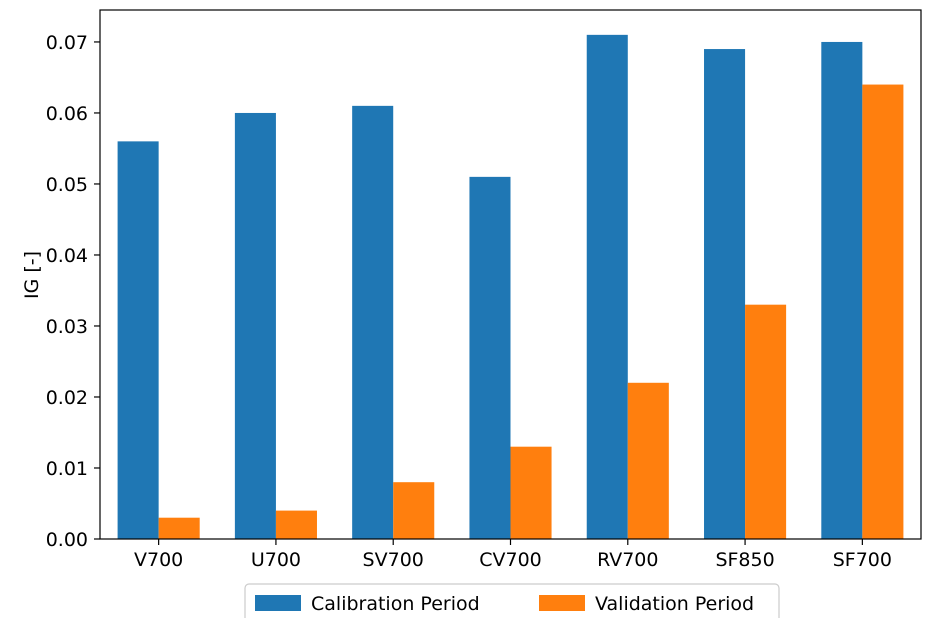  Describe the element at coordinates (278, 603) in the screenshot. I see `legend-swatch-calibration` at that location.